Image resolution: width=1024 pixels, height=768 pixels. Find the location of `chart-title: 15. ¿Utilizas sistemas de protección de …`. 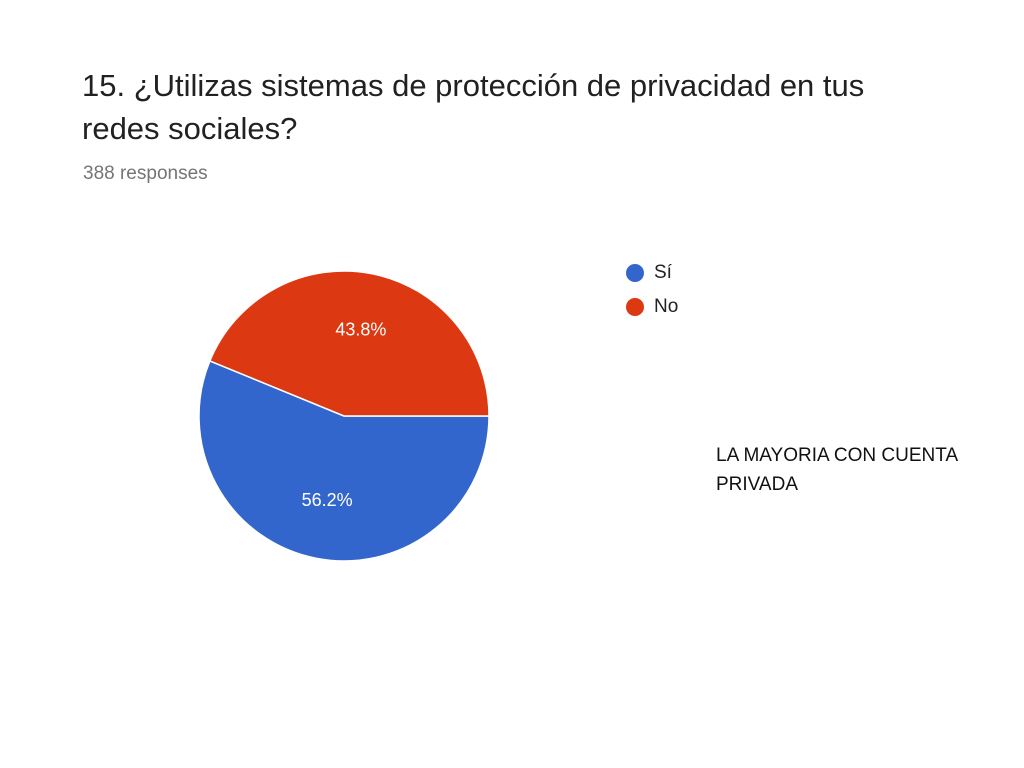

chart-title: 15. ¿Utilizas sistemas de protección de … is located at coordinates (473, 107).